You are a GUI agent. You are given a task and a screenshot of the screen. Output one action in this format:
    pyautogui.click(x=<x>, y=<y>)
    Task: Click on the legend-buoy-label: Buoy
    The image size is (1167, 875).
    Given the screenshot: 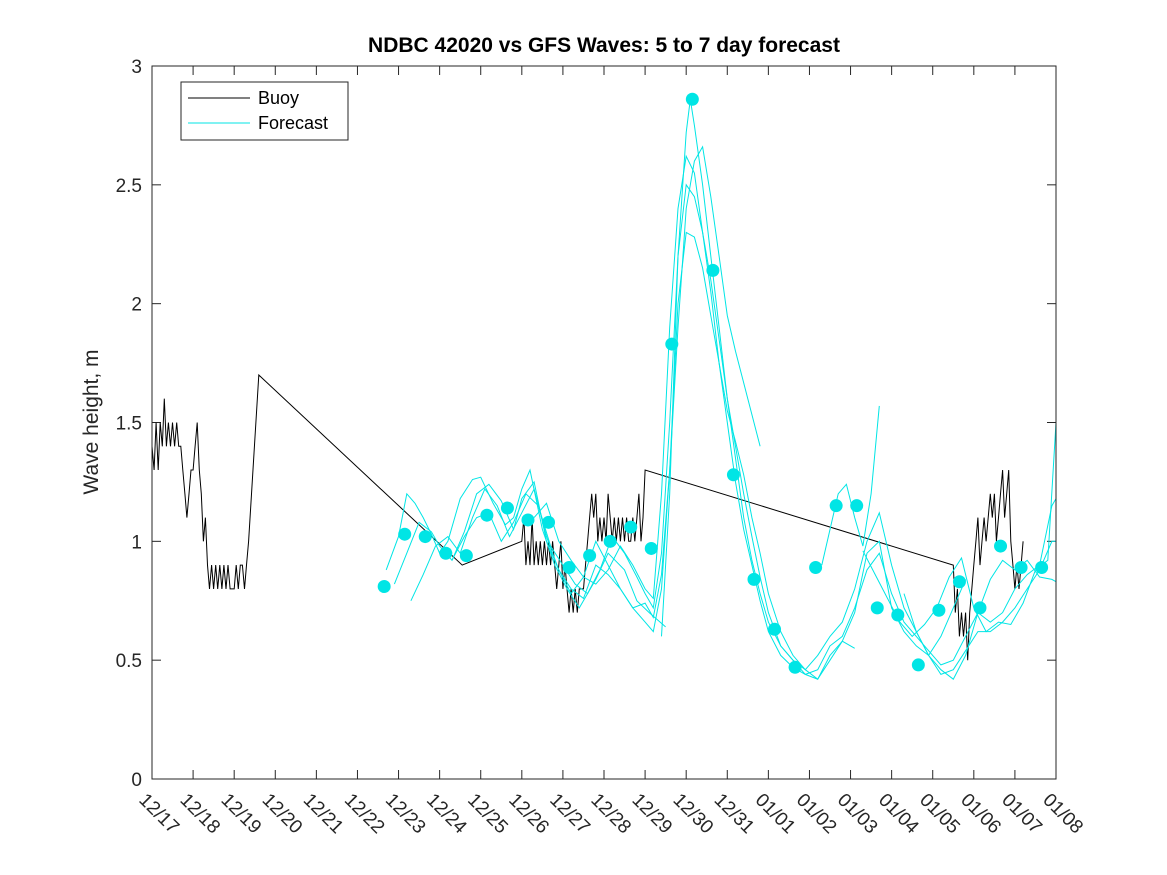 What is the action you would take?
    pyautogui.click(x=278, y=98)
    